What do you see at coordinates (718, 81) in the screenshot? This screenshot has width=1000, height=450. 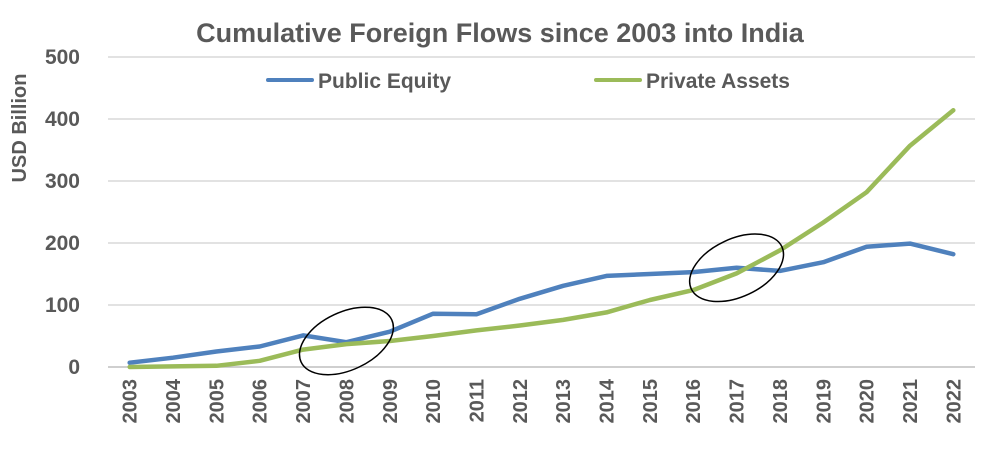 I see `legend-label-private-assets: Private Assets` at bounding box center [718, 81].